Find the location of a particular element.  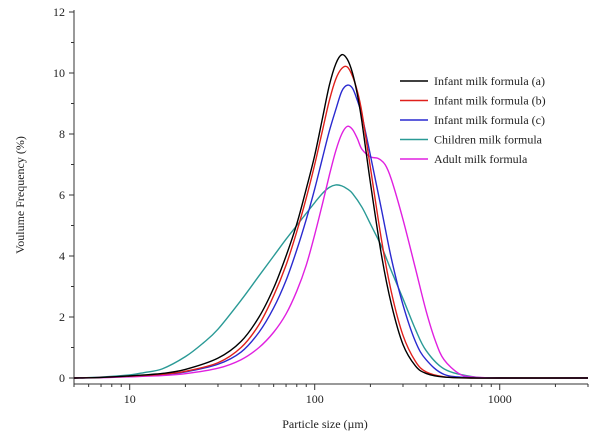

legend-label: Infant milk formula (a) is located at coordinates (489, 81).